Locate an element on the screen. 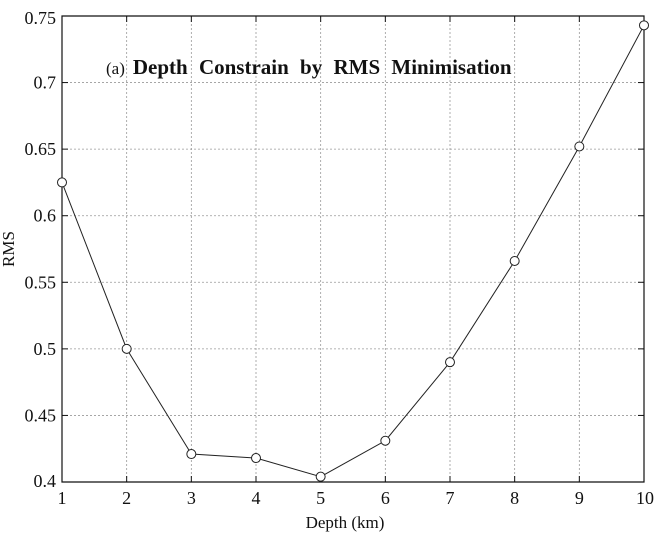  y-tick-label: 0.7 is located at coordinates (45, 83).